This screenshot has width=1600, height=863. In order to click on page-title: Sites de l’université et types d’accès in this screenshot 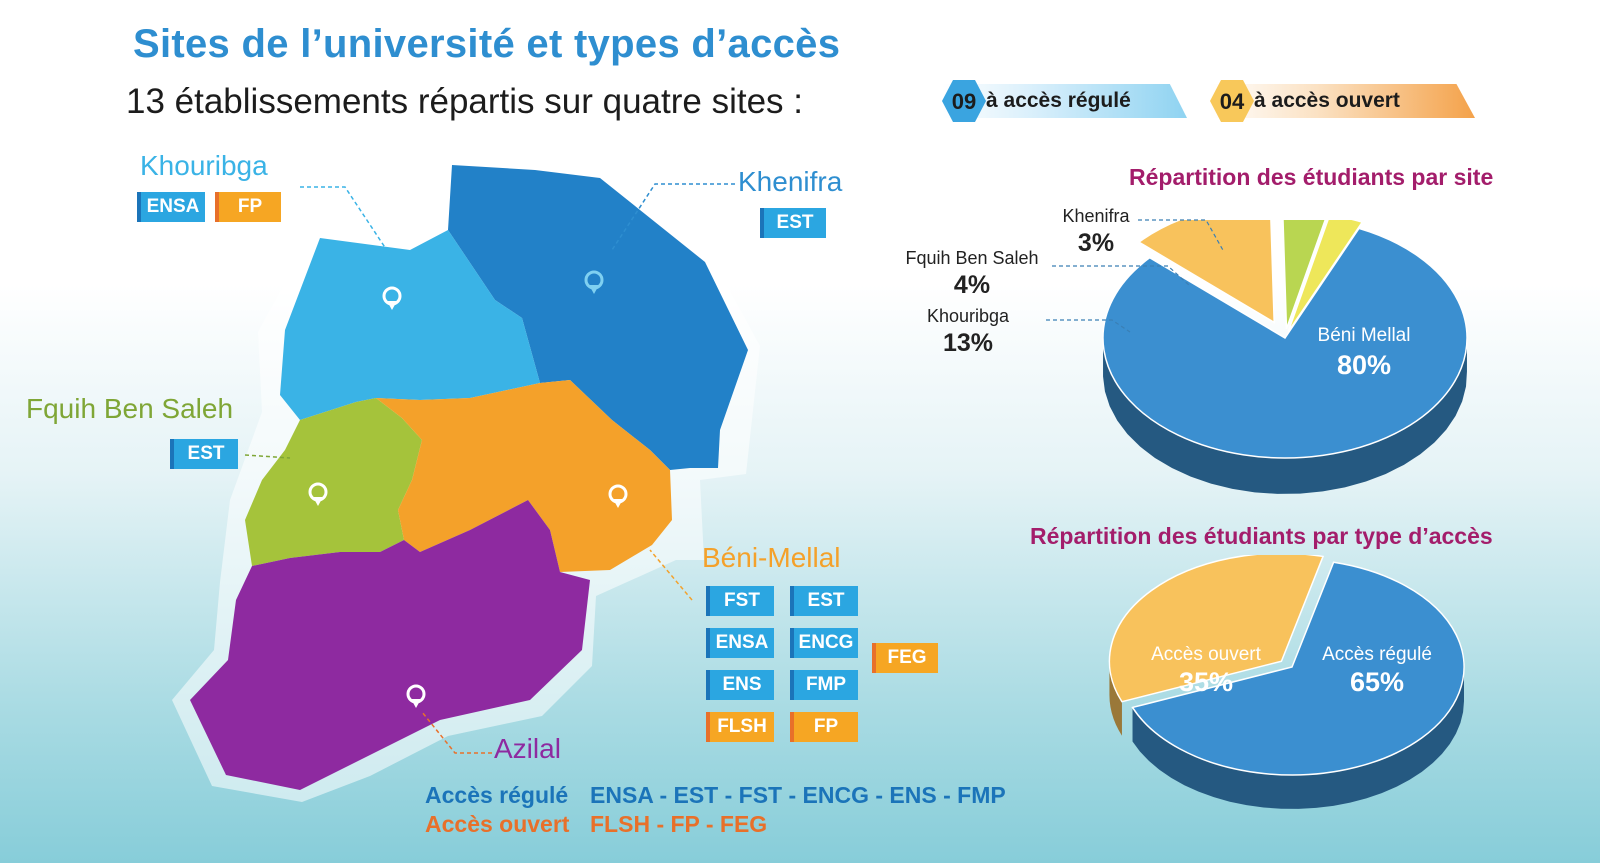, I will do `click(487, 44)`.